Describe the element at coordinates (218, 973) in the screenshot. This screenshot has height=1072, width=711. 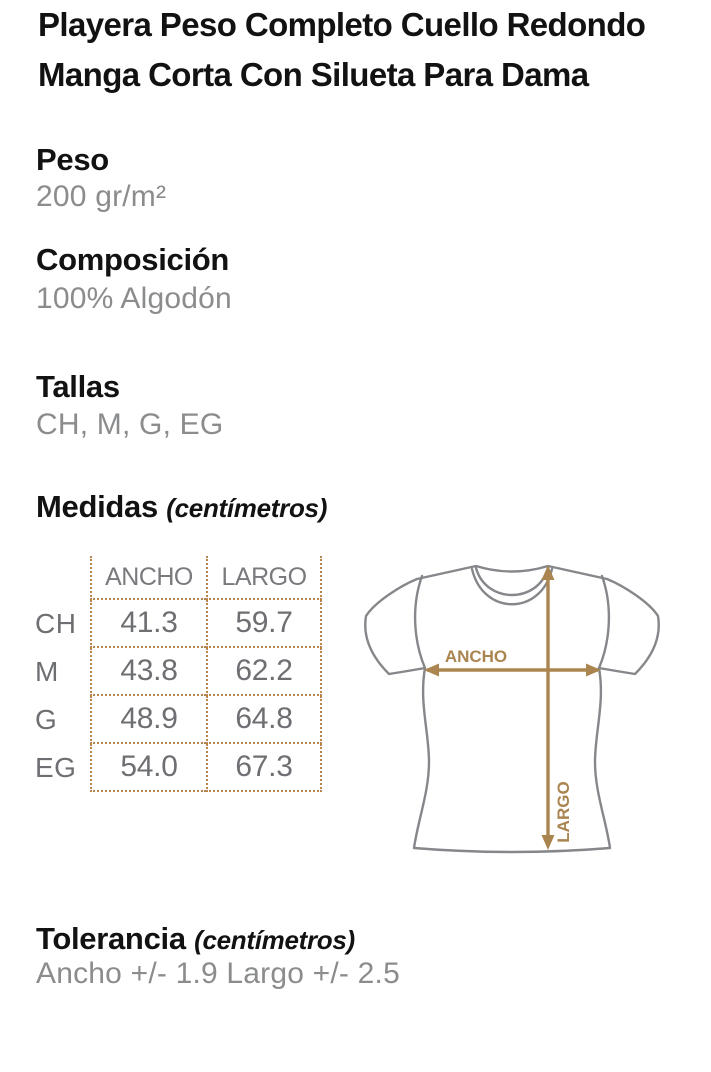
I see `tolerancia-value: Ancho +/- 1.9 Largo +/- 2.5` at that location.